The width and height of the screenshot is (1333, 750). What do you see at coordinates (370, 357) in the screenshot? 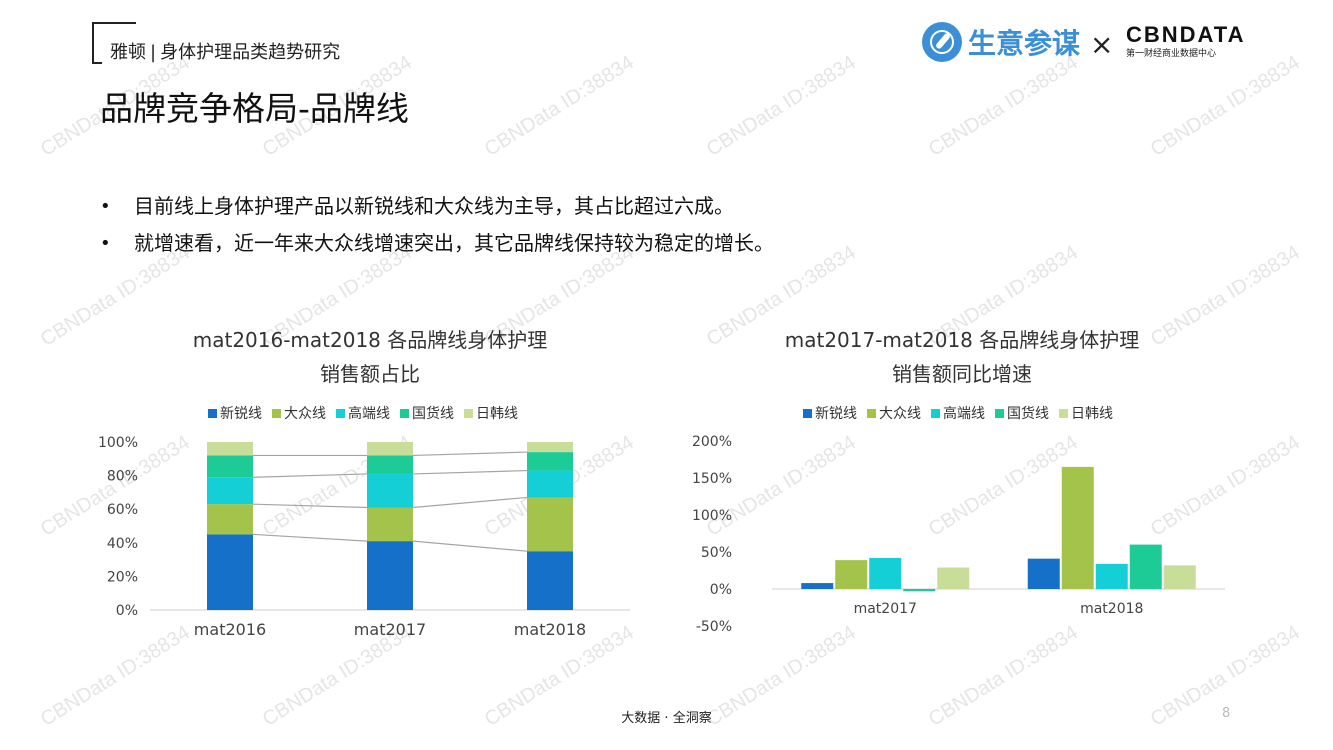
I see `chart1-title: mat2016-mat2018 各品牌线身体护理 销售额占比` at bounding box center [370, 357].